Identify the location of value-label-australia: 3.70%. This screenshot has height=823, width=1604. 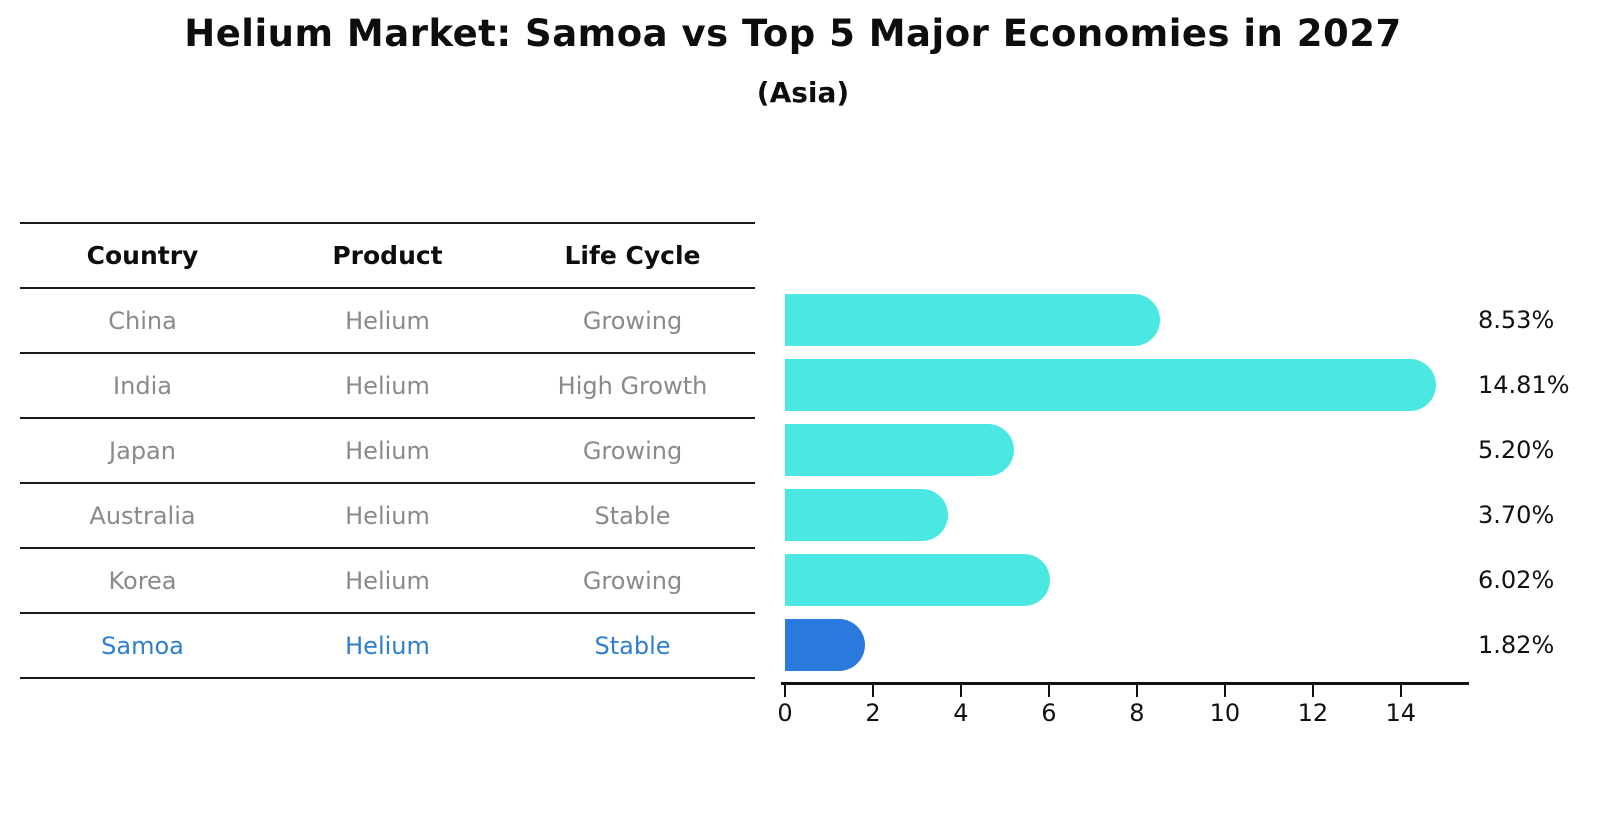
(1516, 515).